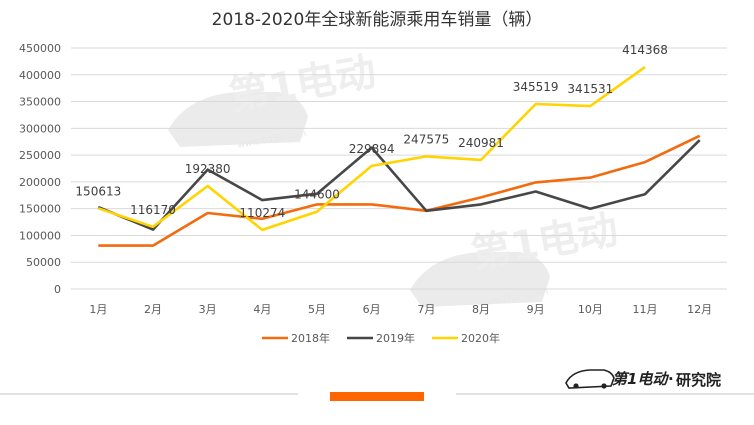 The width and height of the screenshot is (754, 425). I want to click on data-label: 345519, so click(536, 87).